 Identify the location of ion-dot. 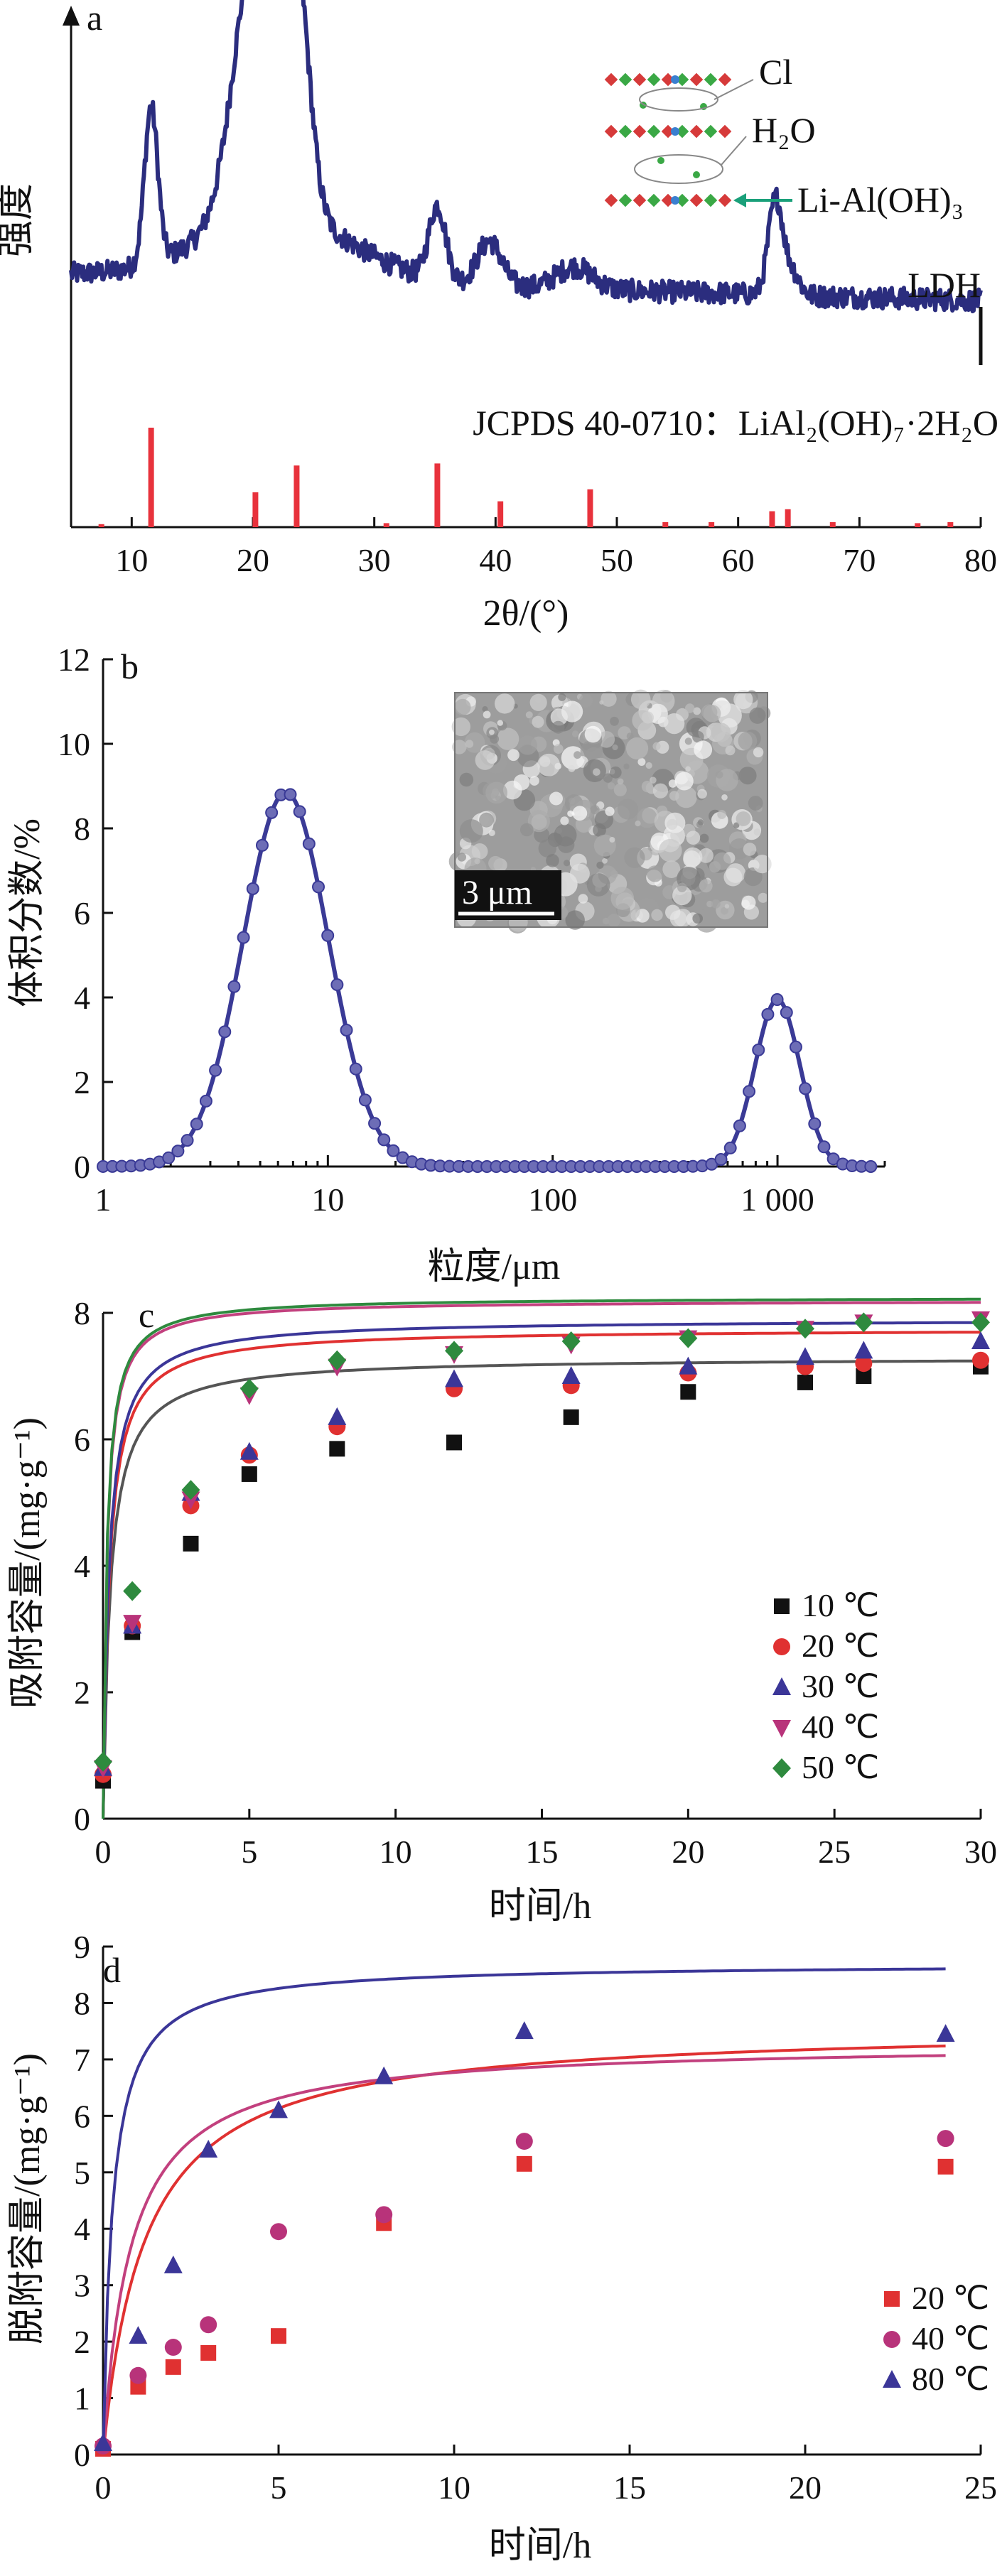
(660, 160).